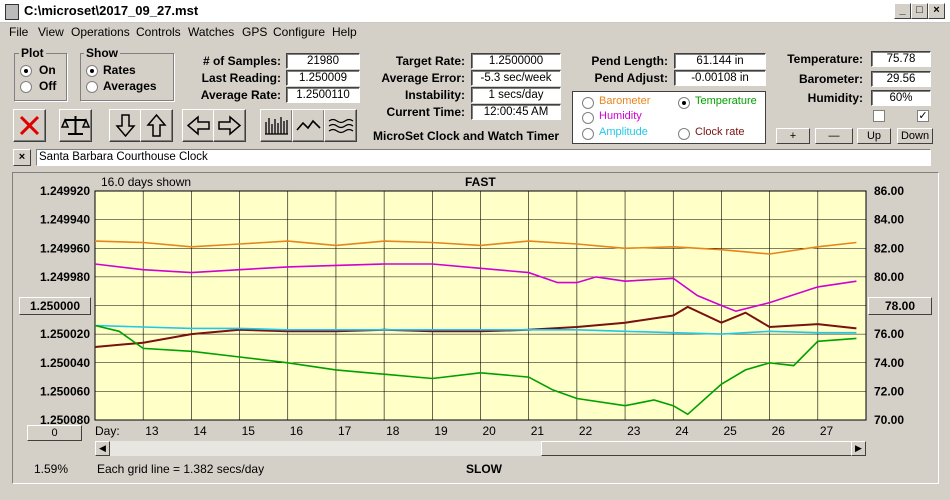 Image resolution: width=950 pixels, height=500 pixels. I want to click on down-button: Down, so click(915, 136).